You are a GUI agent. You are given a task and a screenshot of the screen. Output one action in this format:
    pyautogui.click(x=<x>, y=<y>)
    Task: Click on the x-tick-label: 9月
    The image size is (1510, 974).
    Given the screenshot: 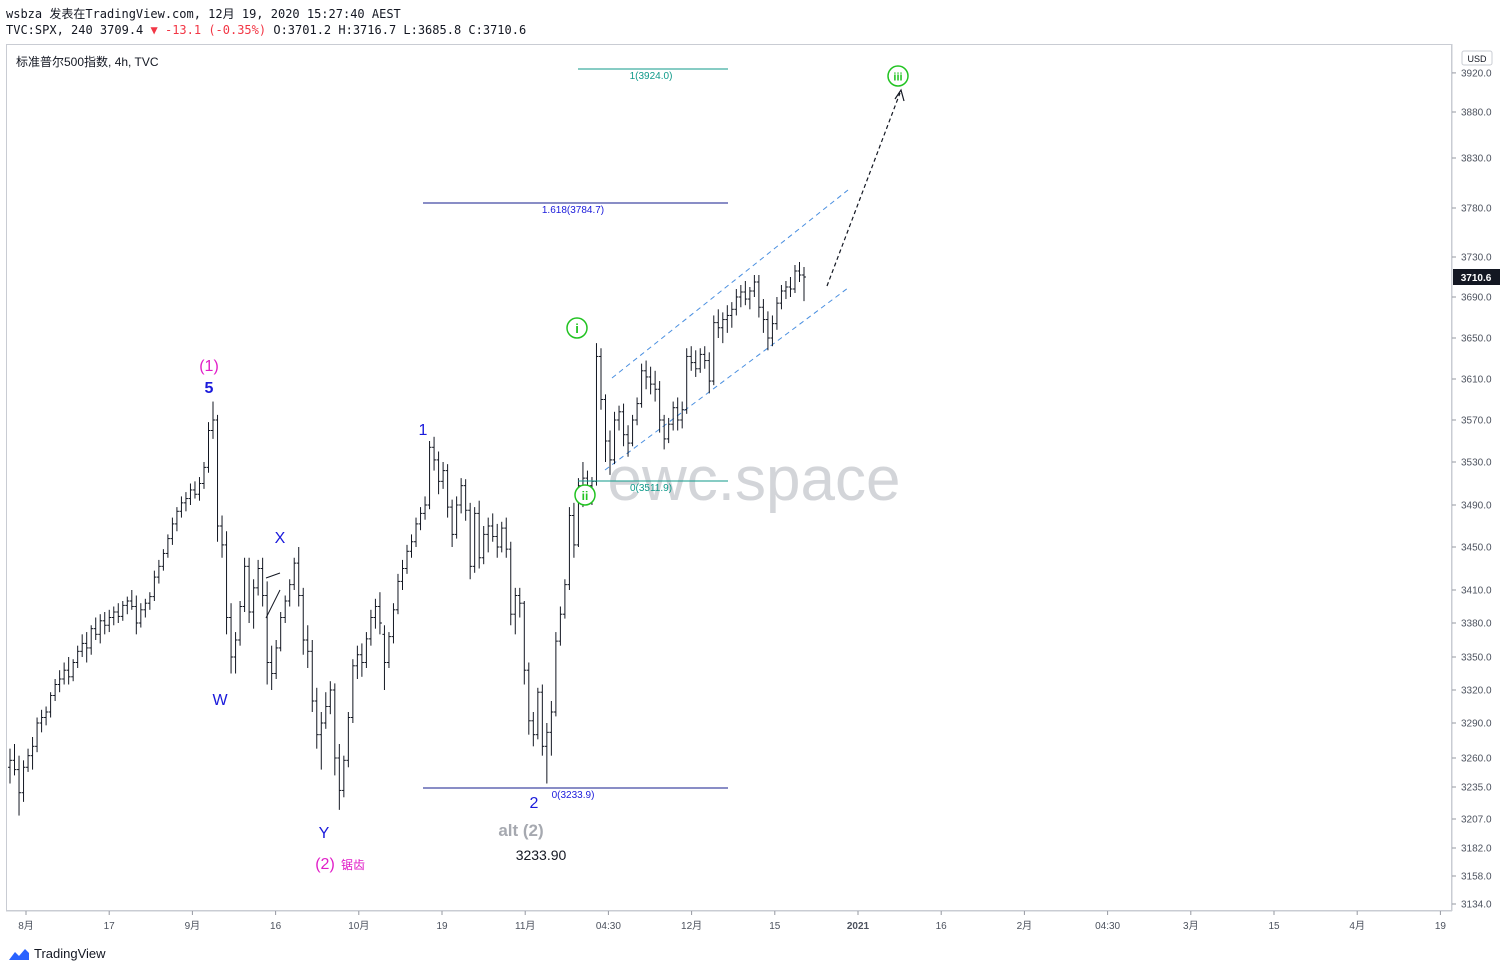 What is the action you would take?
    pyautogui.click(x=193, y=926)
    